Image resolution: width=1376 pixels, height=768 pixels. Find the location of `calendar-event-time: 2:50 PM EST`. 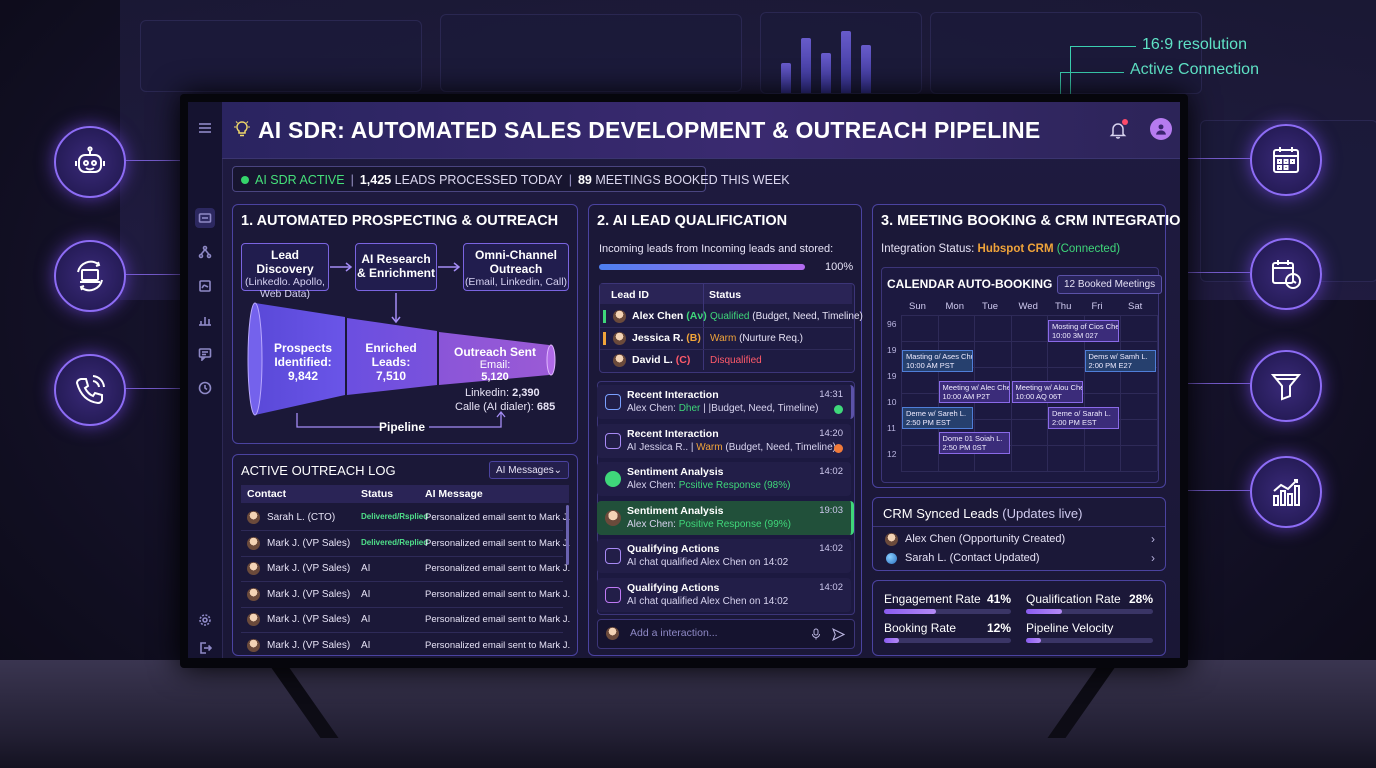

calendar-event-time: 2:50 PM EST is located at coordinates (928, 423).